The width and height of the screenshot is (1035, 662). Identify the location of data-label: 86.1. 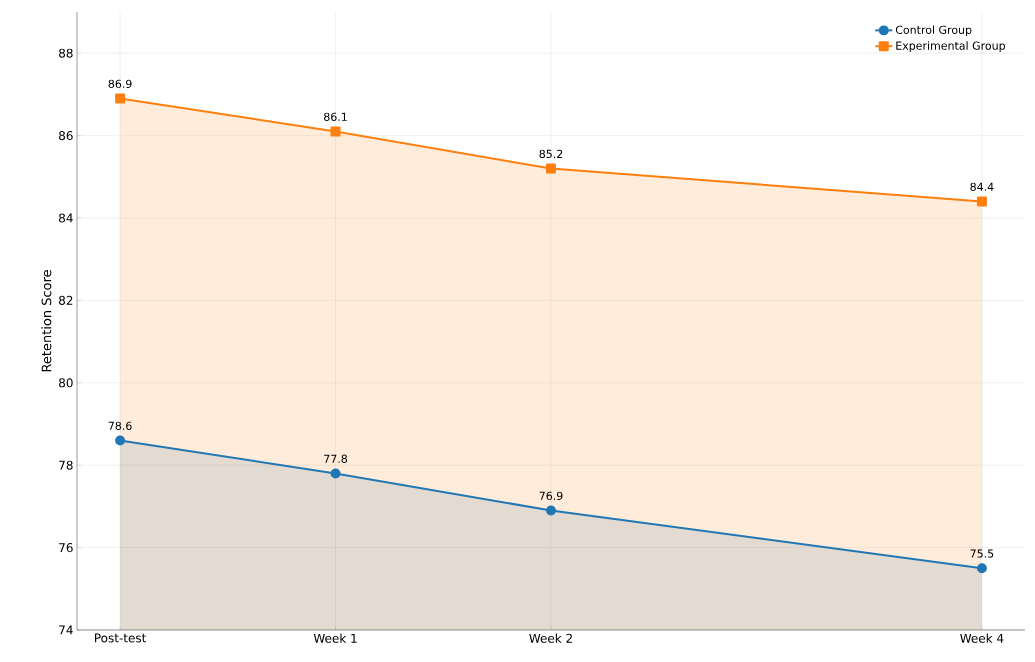
(335, 116).